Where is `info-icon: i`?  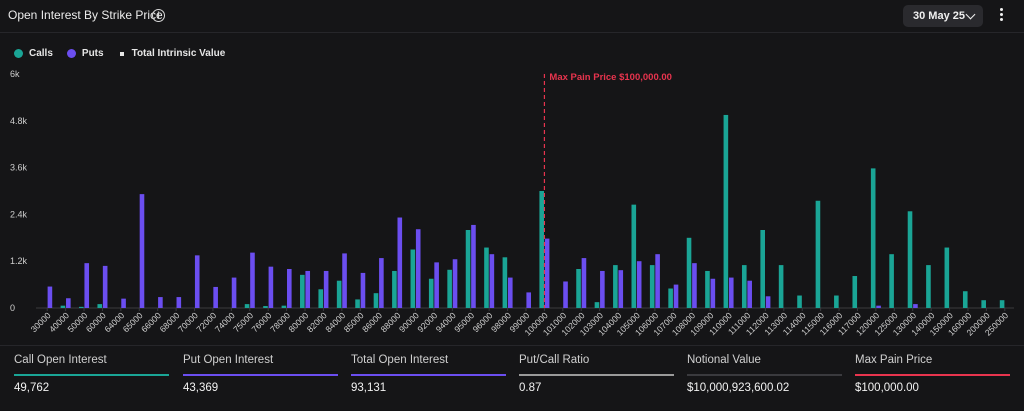
info-icon: i is located at coordinates (158, 15).